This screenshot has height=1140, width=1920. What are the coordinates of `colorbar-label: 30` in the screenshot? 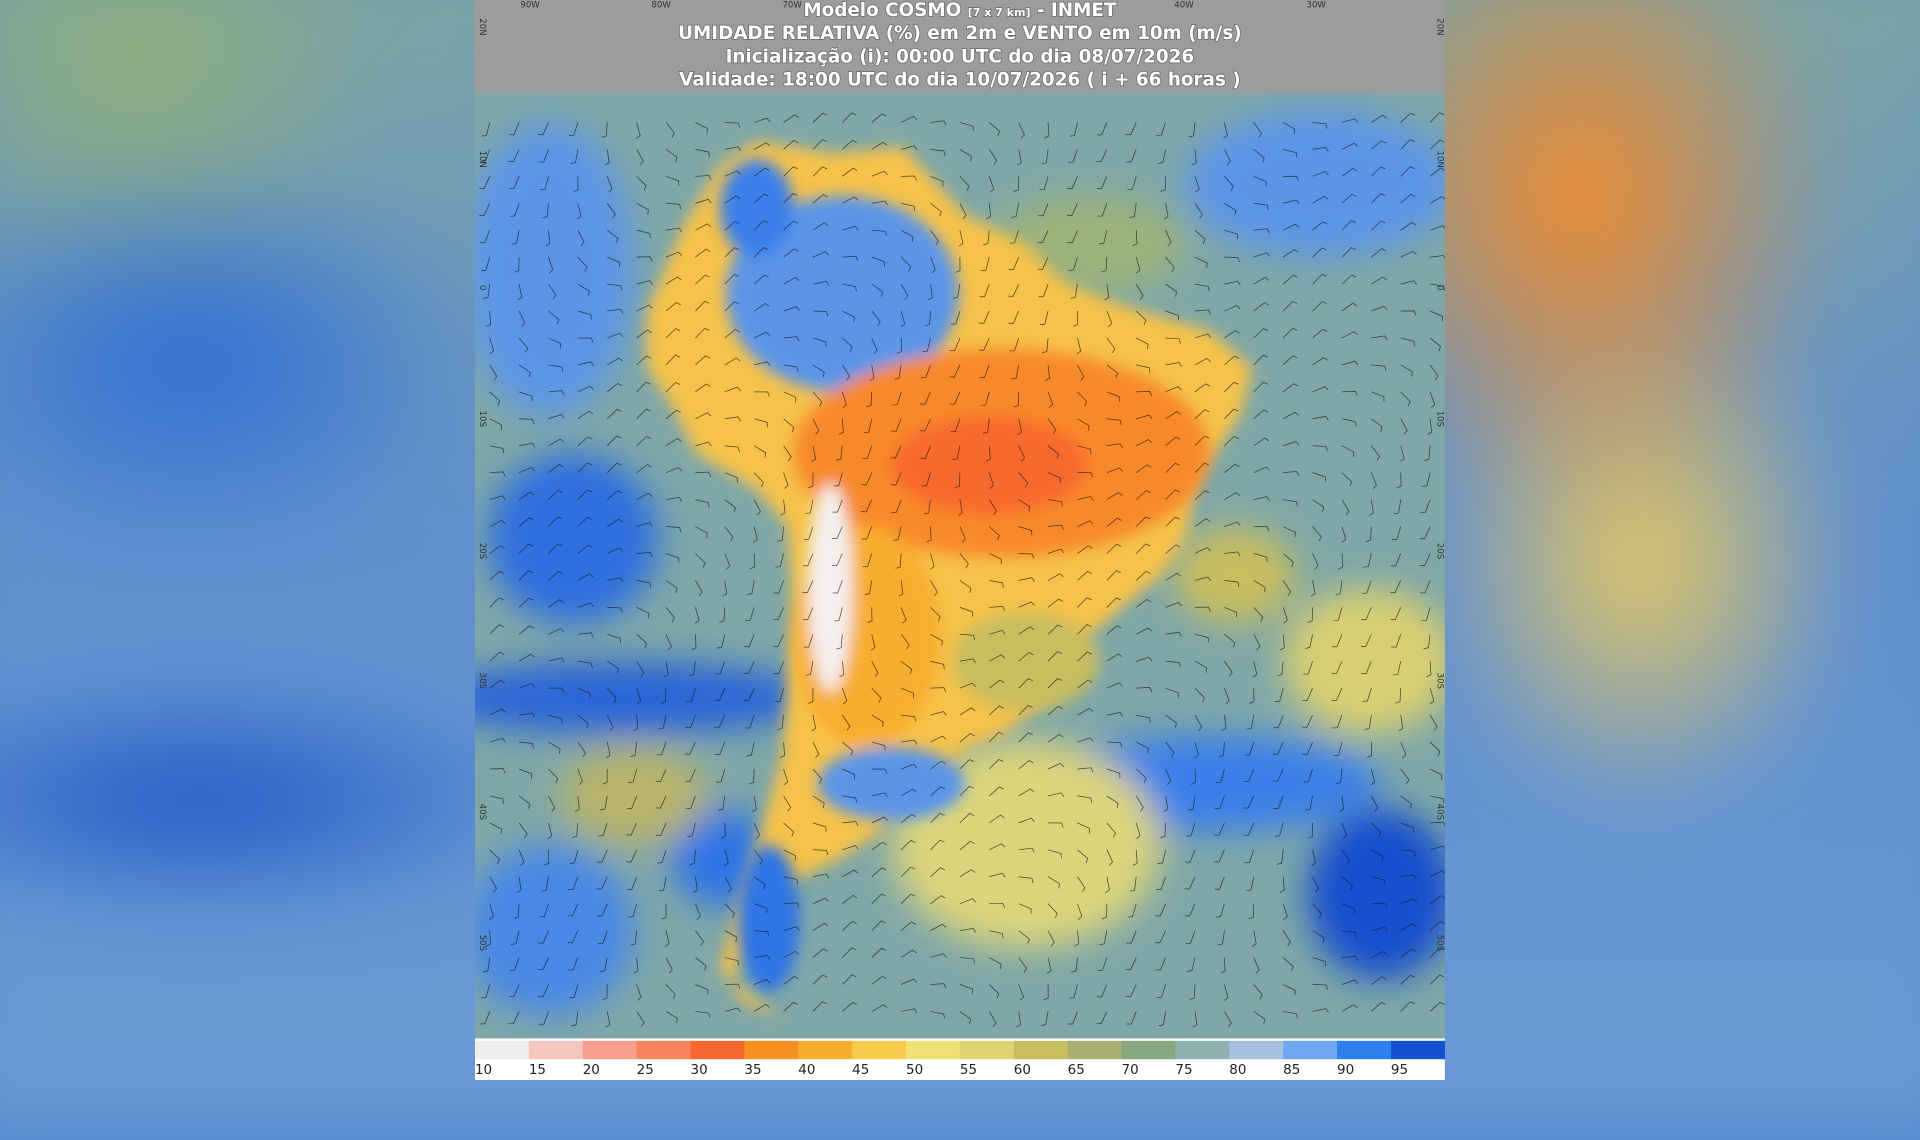 It's located at (699, 1070).